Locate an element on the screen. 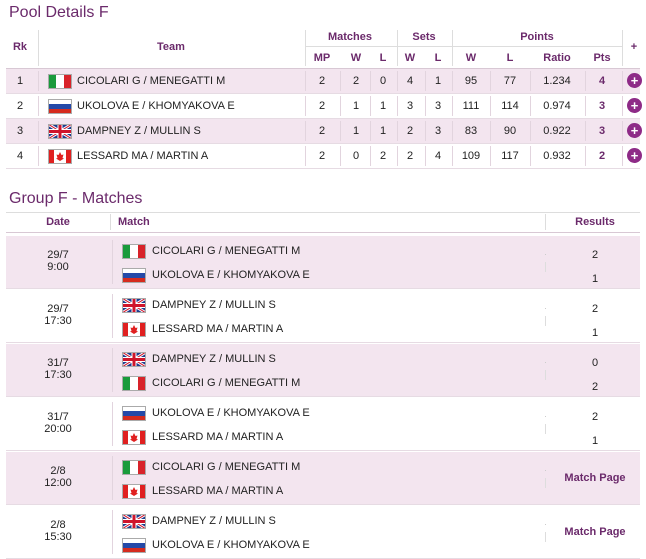  cell: 83 is located at coordinates (471, 131).